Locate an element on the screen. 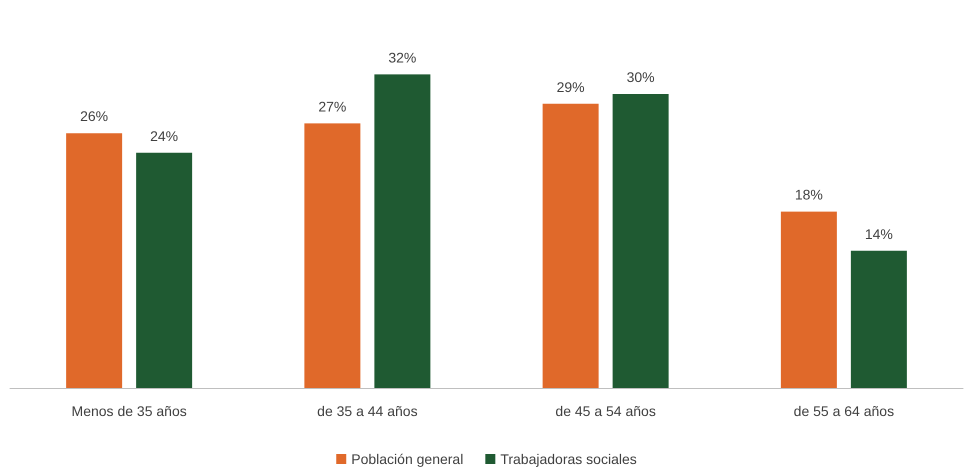  data-label: 14% is located at coordinates (878, 234).